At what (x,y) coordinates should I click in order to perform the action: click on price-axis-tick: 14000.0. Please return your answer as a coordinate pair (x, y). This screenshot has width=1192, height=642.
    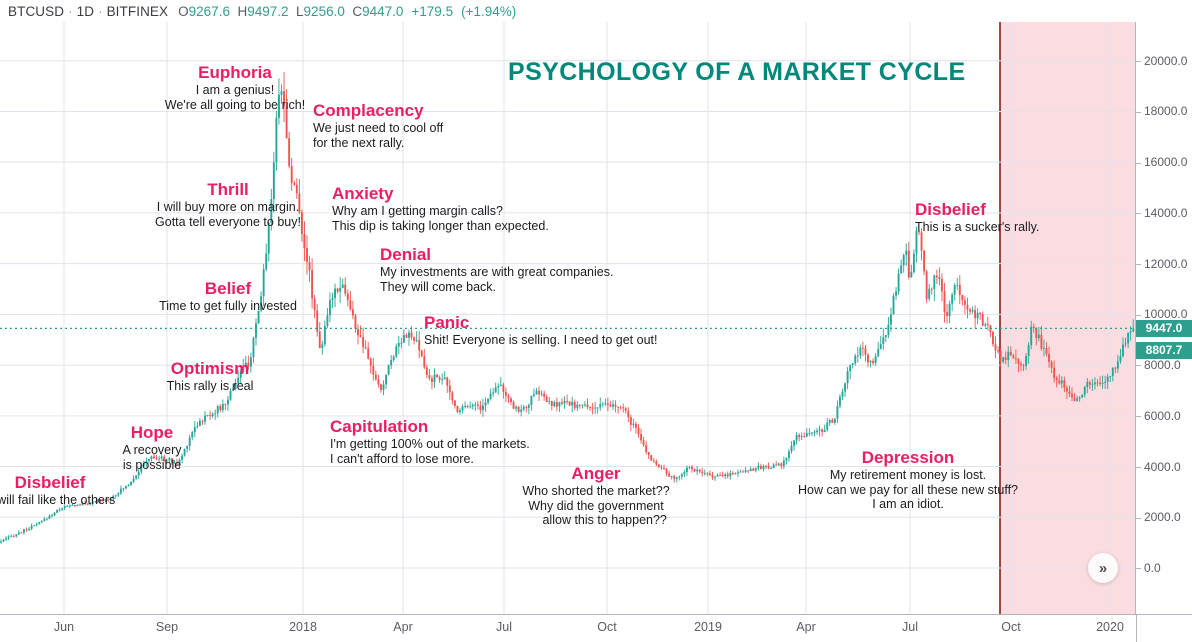
    Looking at the image, I should click on (1164, 213).